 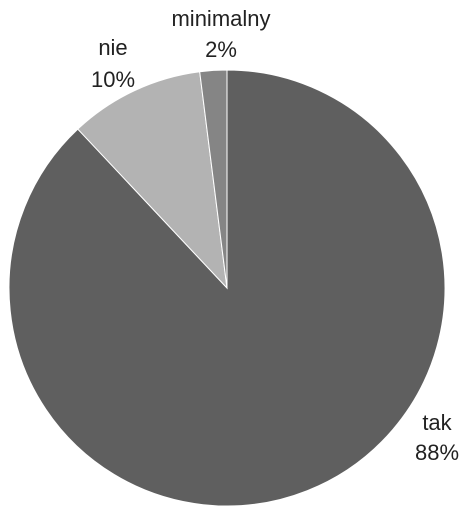 What do you see at coordinates (437, 452) in the screenshot?
I see `slice-value-tak: 88%` at bounding box center [437, 452].